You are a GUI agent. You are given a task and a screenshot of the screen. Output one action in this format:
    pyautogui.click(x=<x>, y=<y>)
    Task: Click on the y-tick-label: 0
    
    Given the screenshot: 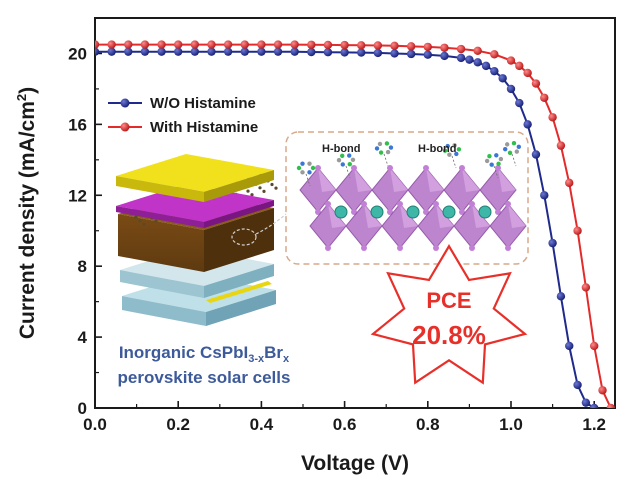 What is the action you would take?
    pyautogui.click(x=82, y=408)
    